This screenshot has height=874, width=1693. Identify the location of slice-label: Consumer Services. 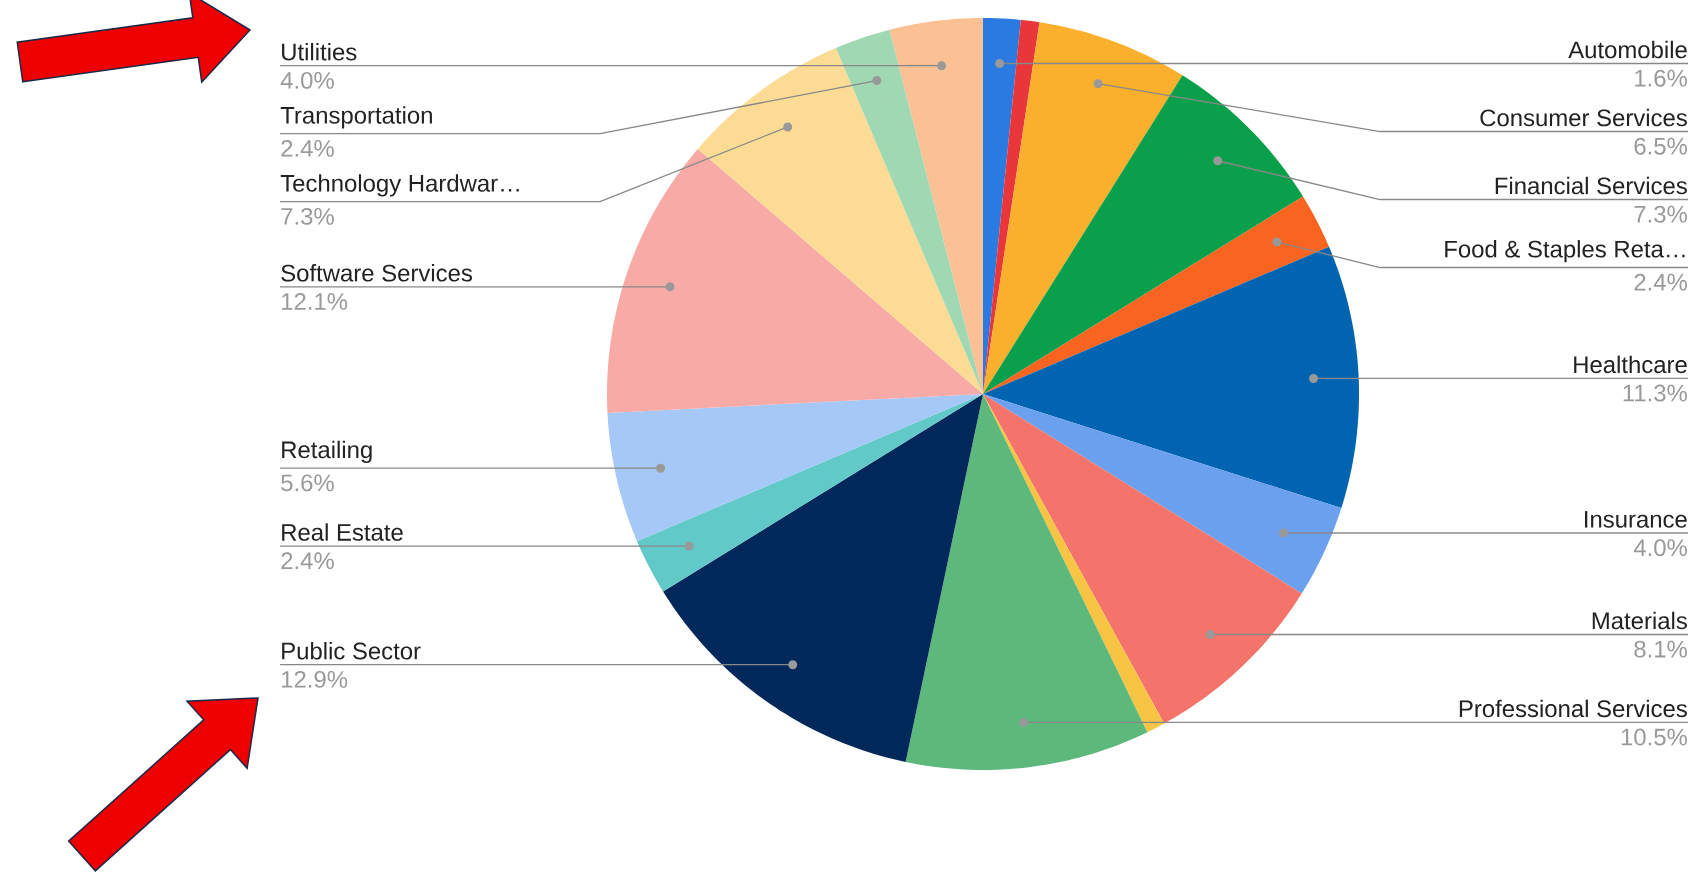
(1583, 117).